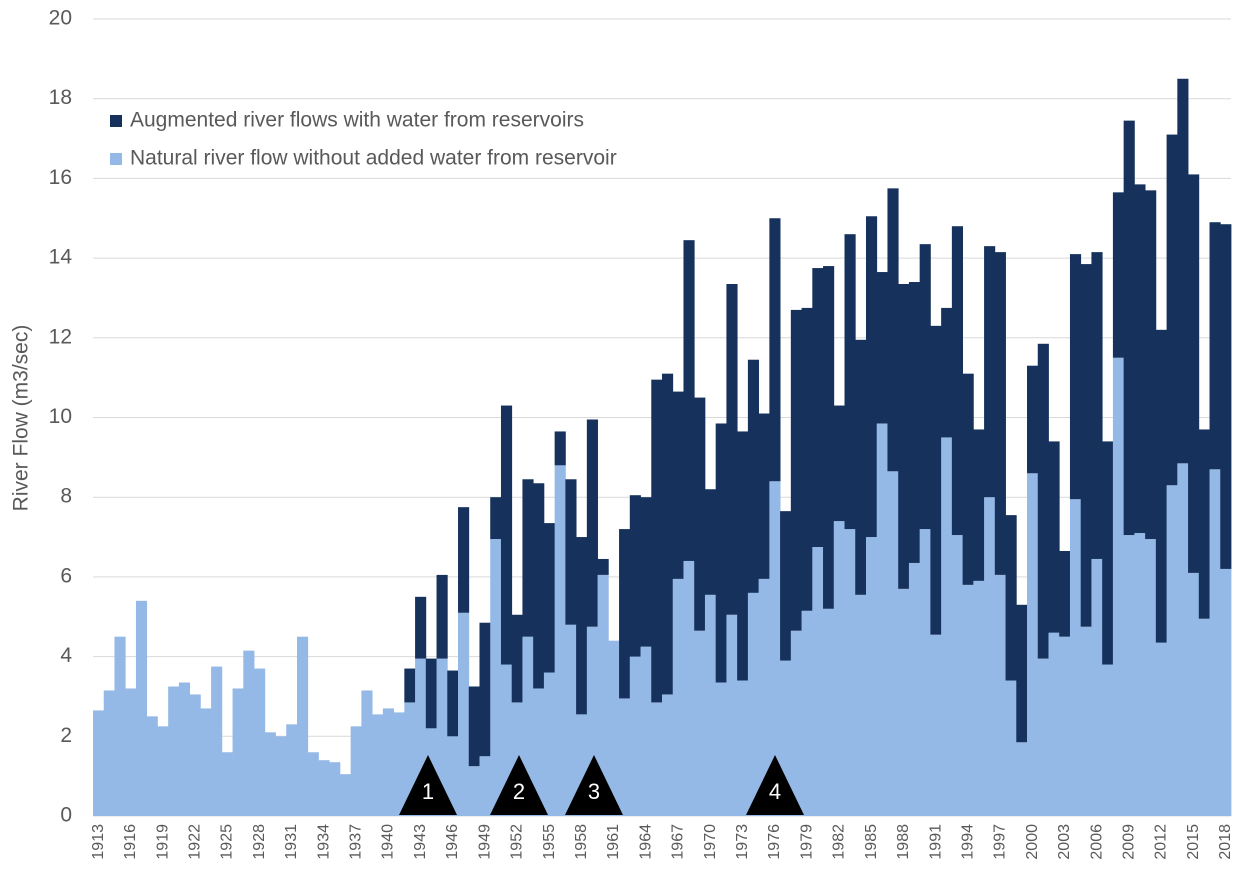 This screenshot has height=879, width=1243. What do you see at coordinates (742, 842) in the screenshot?
I see `x-tick-label: 1973` at bounding box center [742, 842].